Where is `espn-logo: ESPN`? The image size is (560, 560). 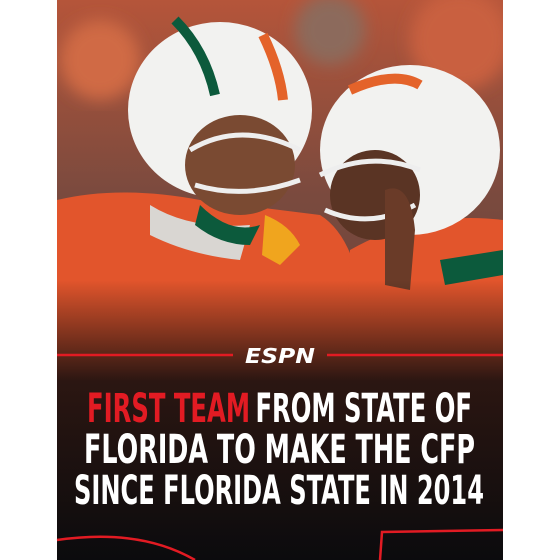 espn-logo: ESPN is located at coordinates (280, 356).